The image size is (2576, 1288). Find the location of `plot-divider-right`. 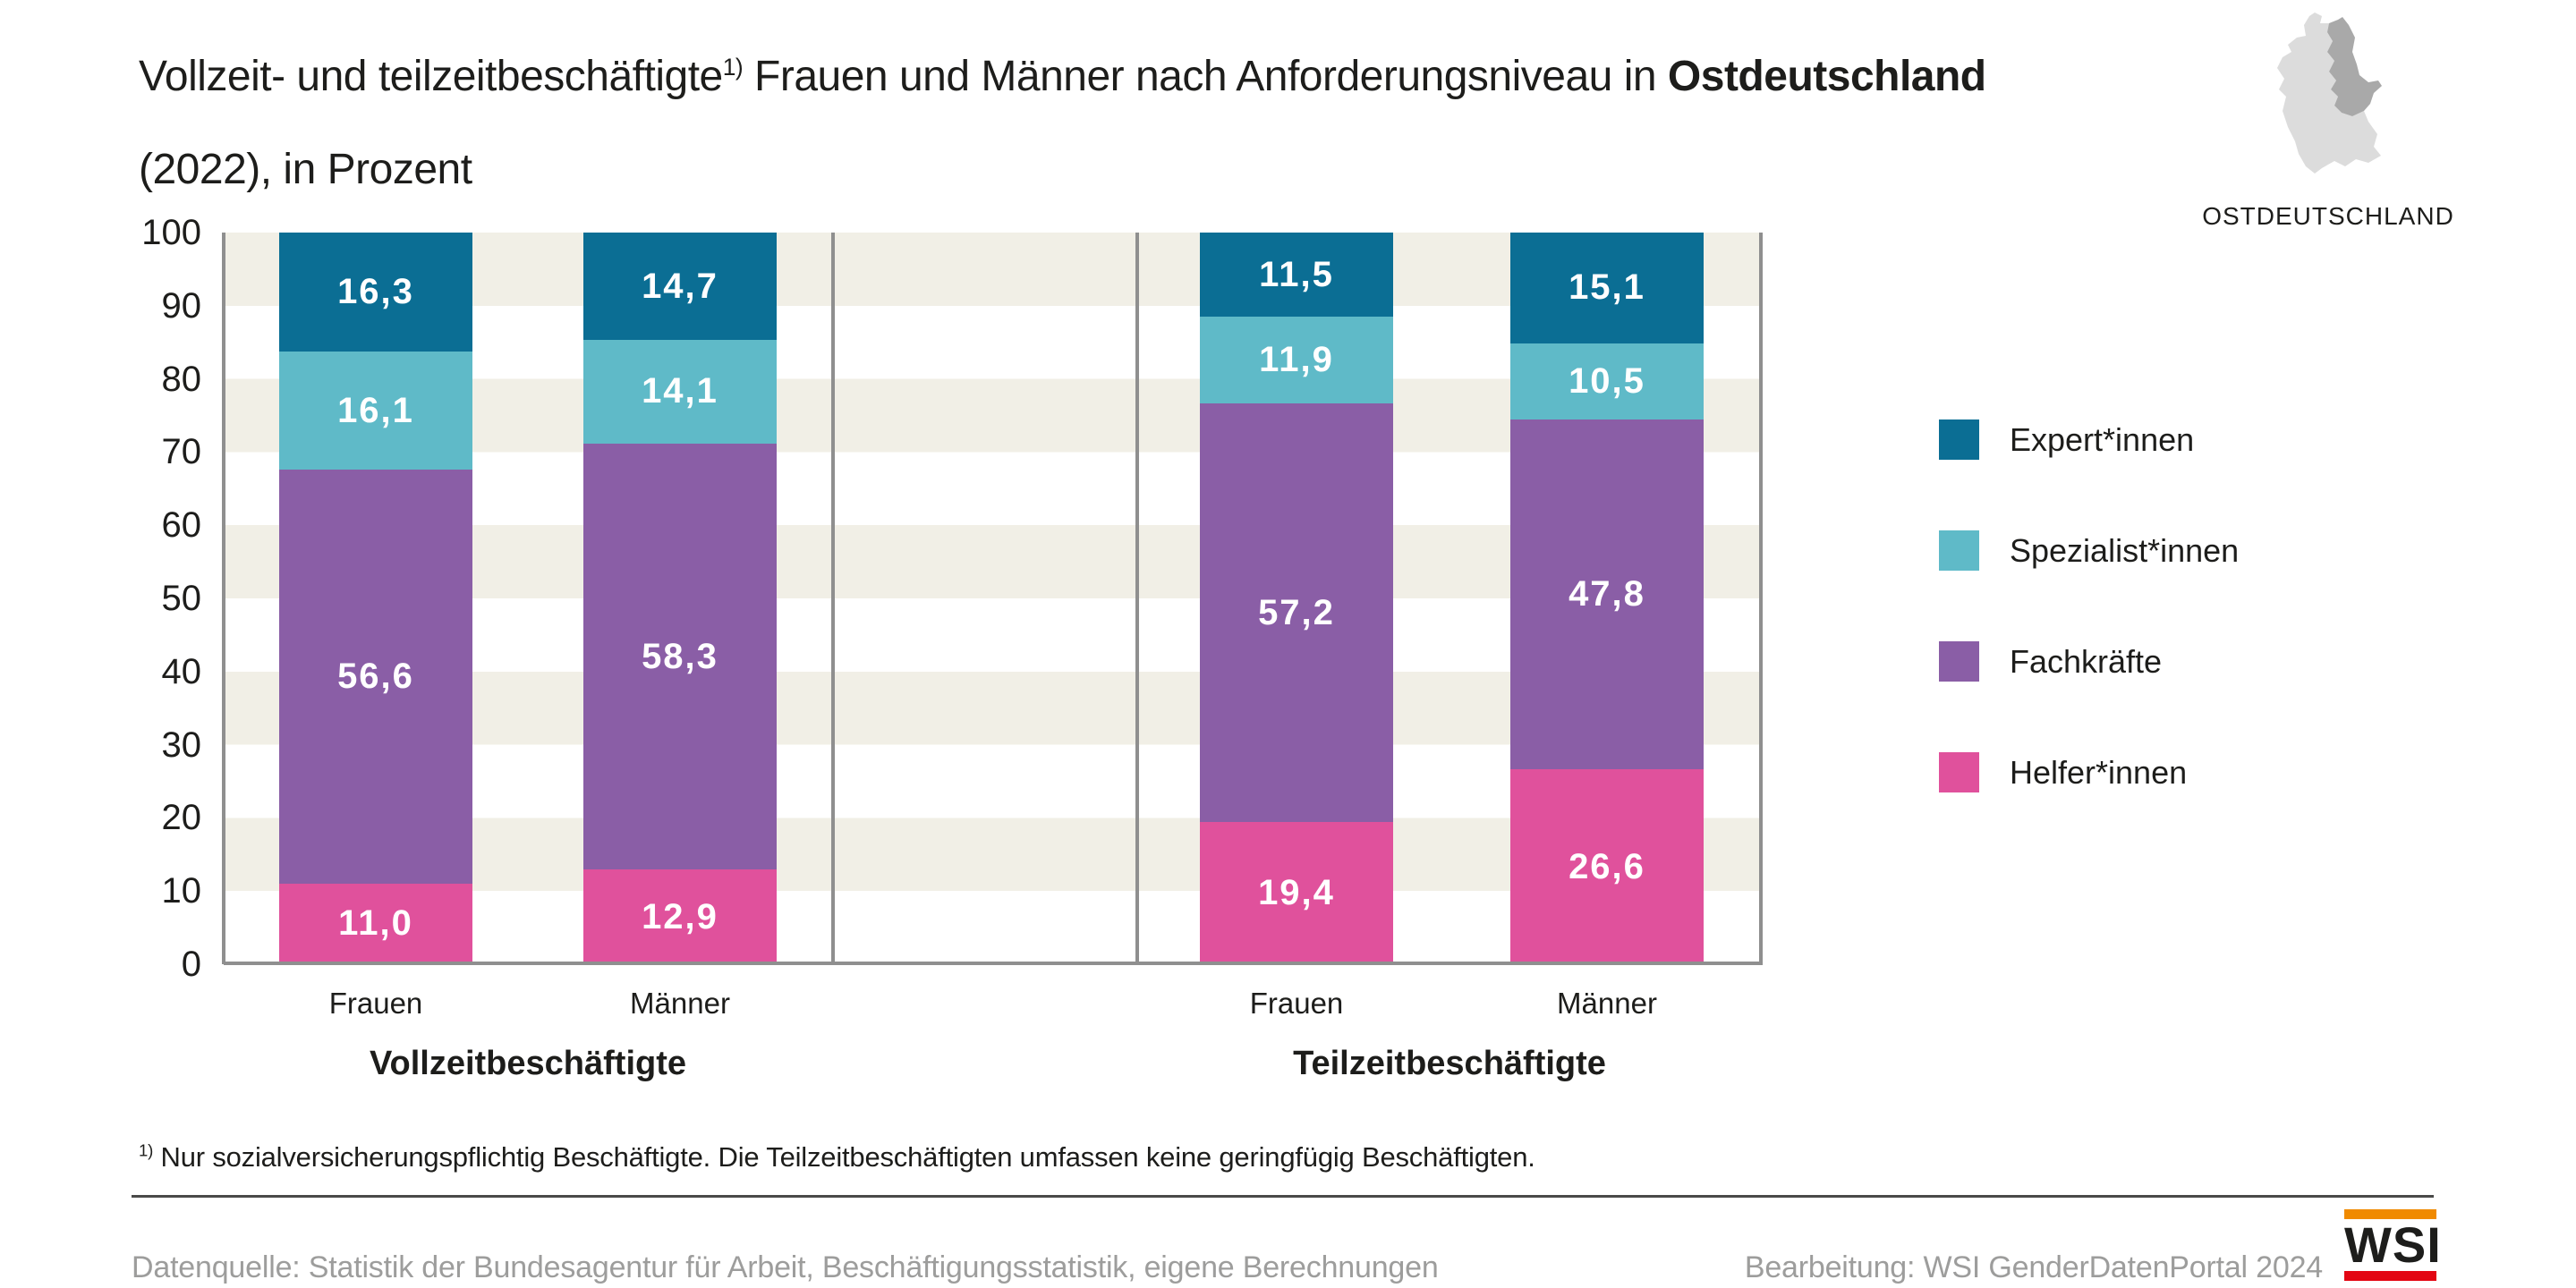

plot-divider-right is located at coordinates (1137, 598).